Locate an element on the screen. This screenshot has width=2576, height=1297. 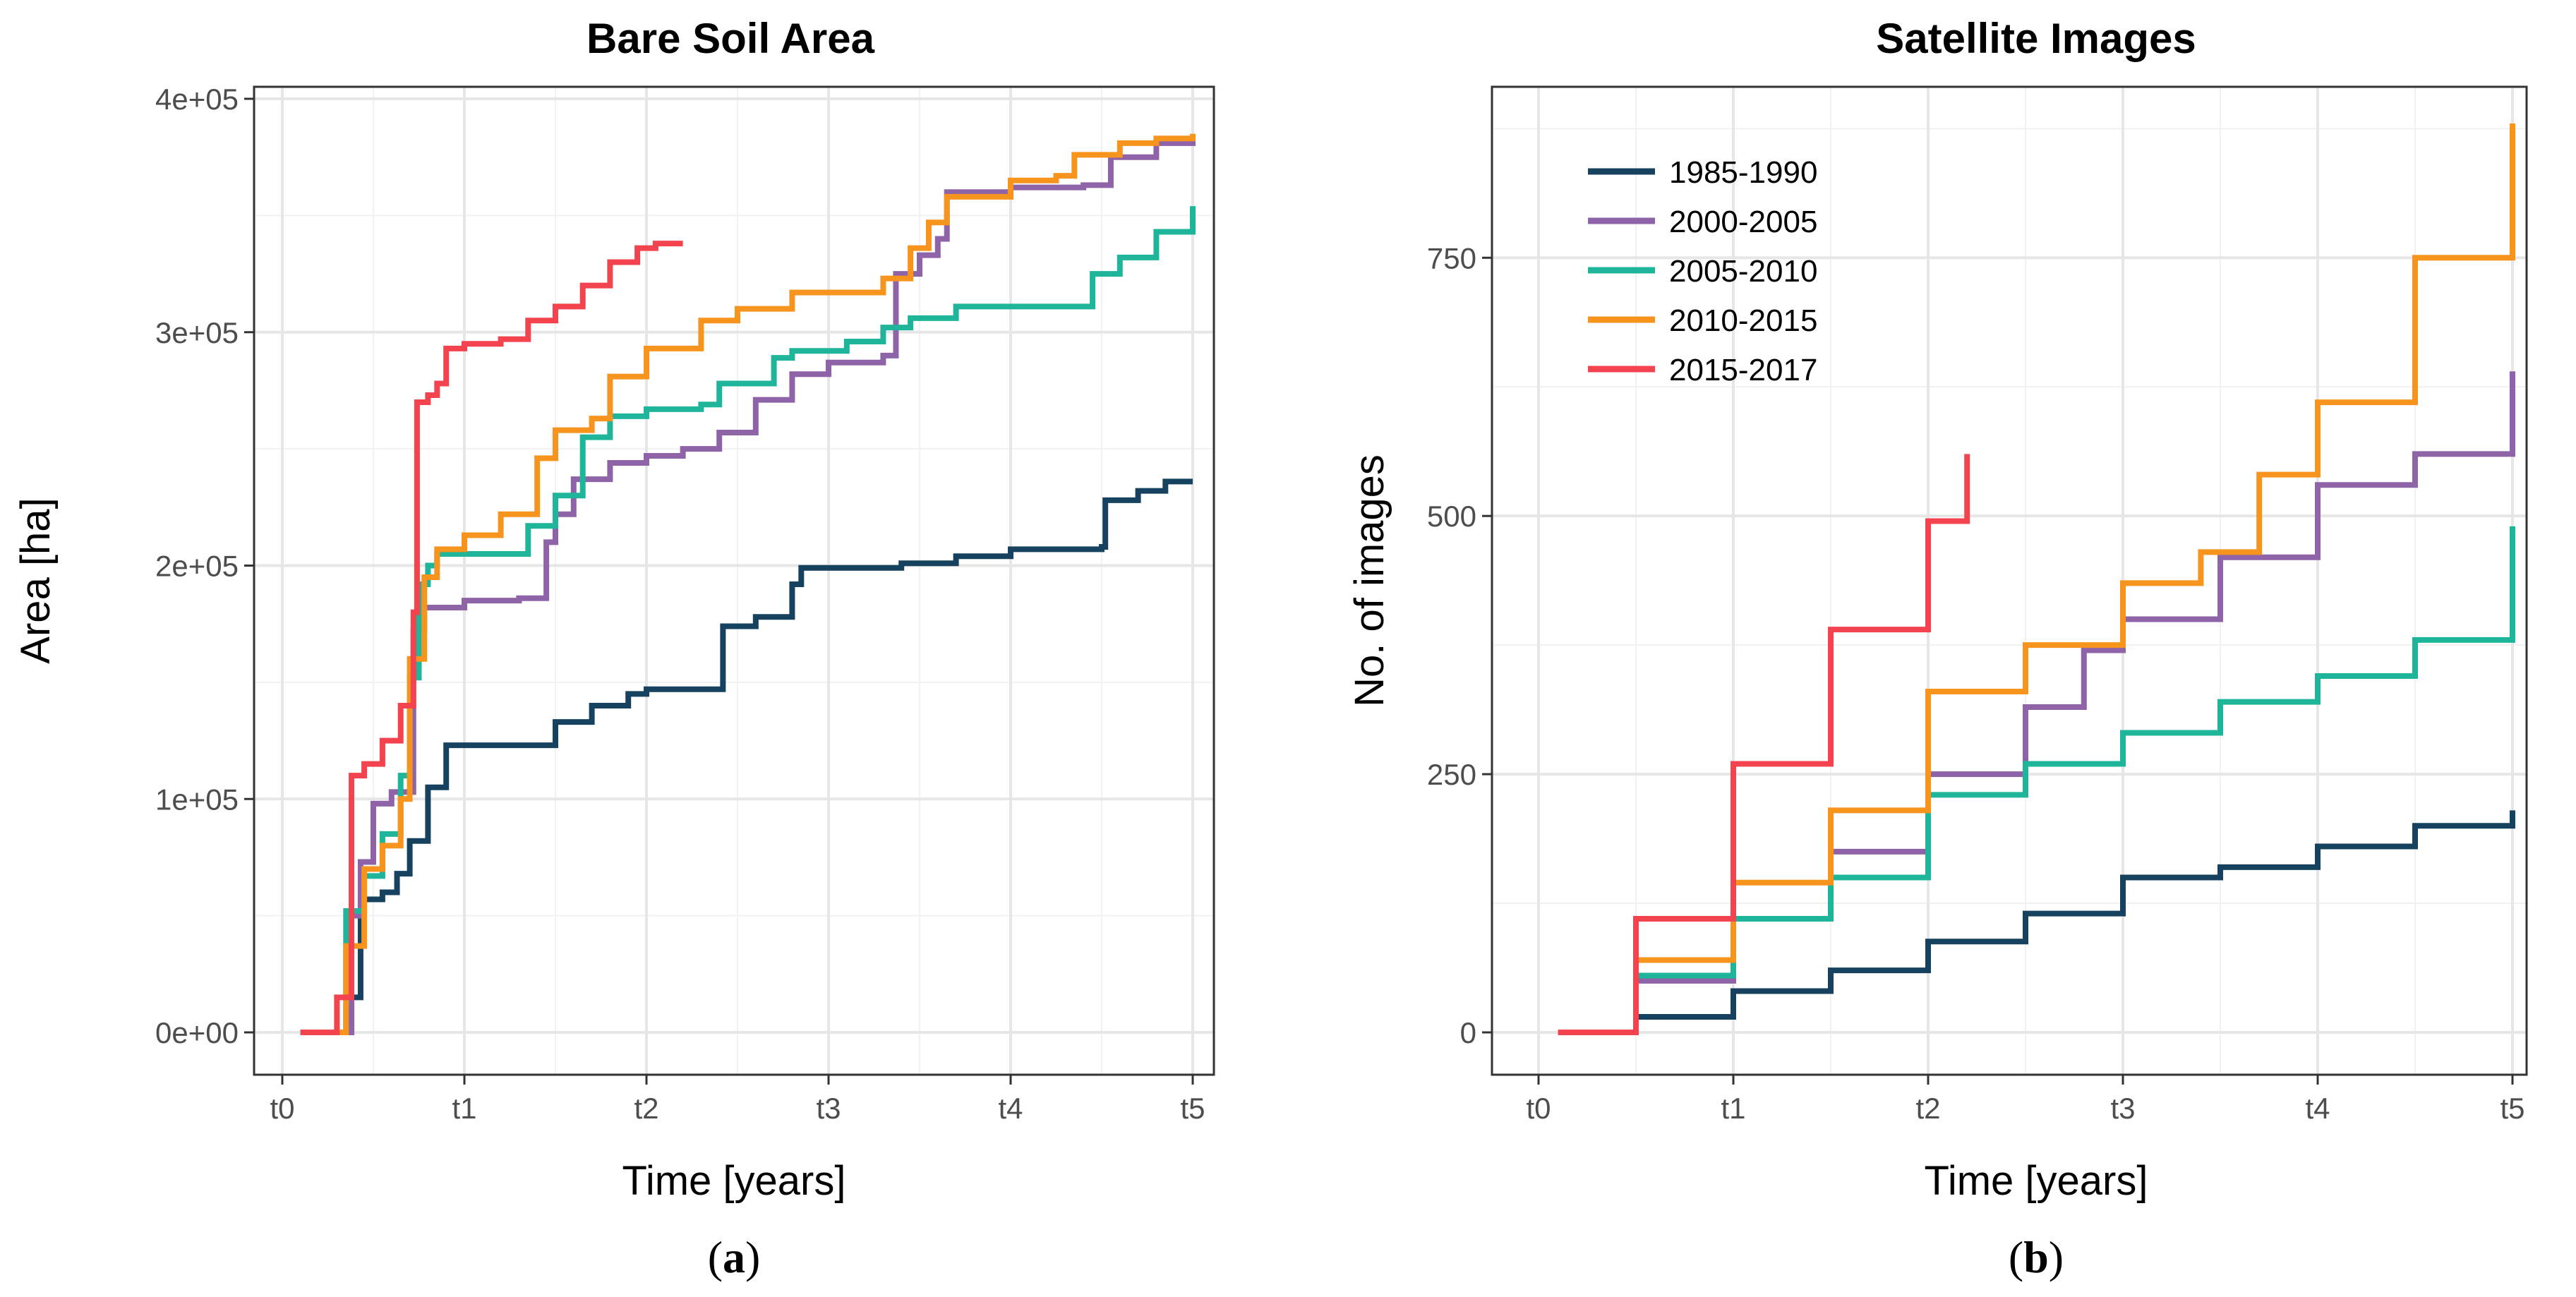
legend-label: 2015-2017 is located at coordinates (1743, 370).